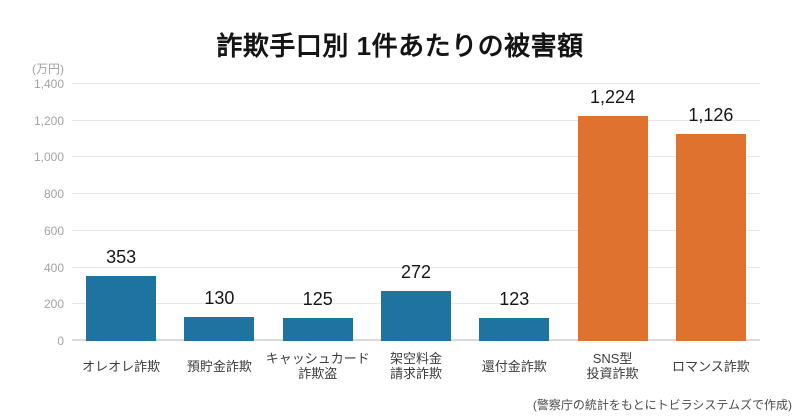 Image resolution: width=800 pixels, height=420 pixels. I want to click on y-tick-label: 400, so click(53, 267).